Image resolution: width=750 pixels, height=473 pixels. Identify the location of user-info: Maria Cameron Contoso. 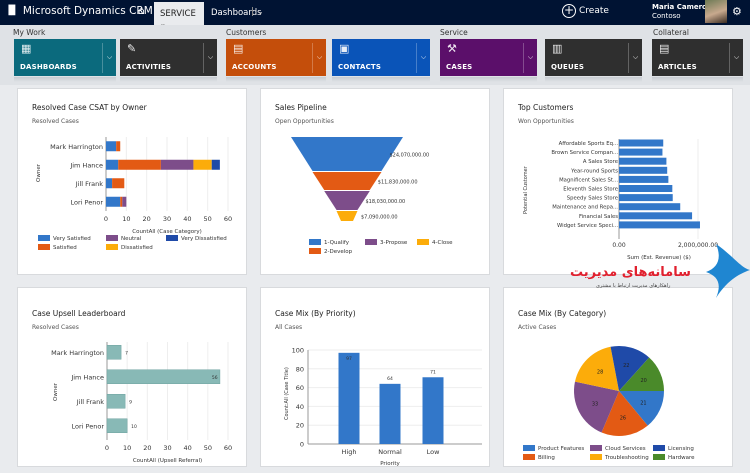
(682, 12).